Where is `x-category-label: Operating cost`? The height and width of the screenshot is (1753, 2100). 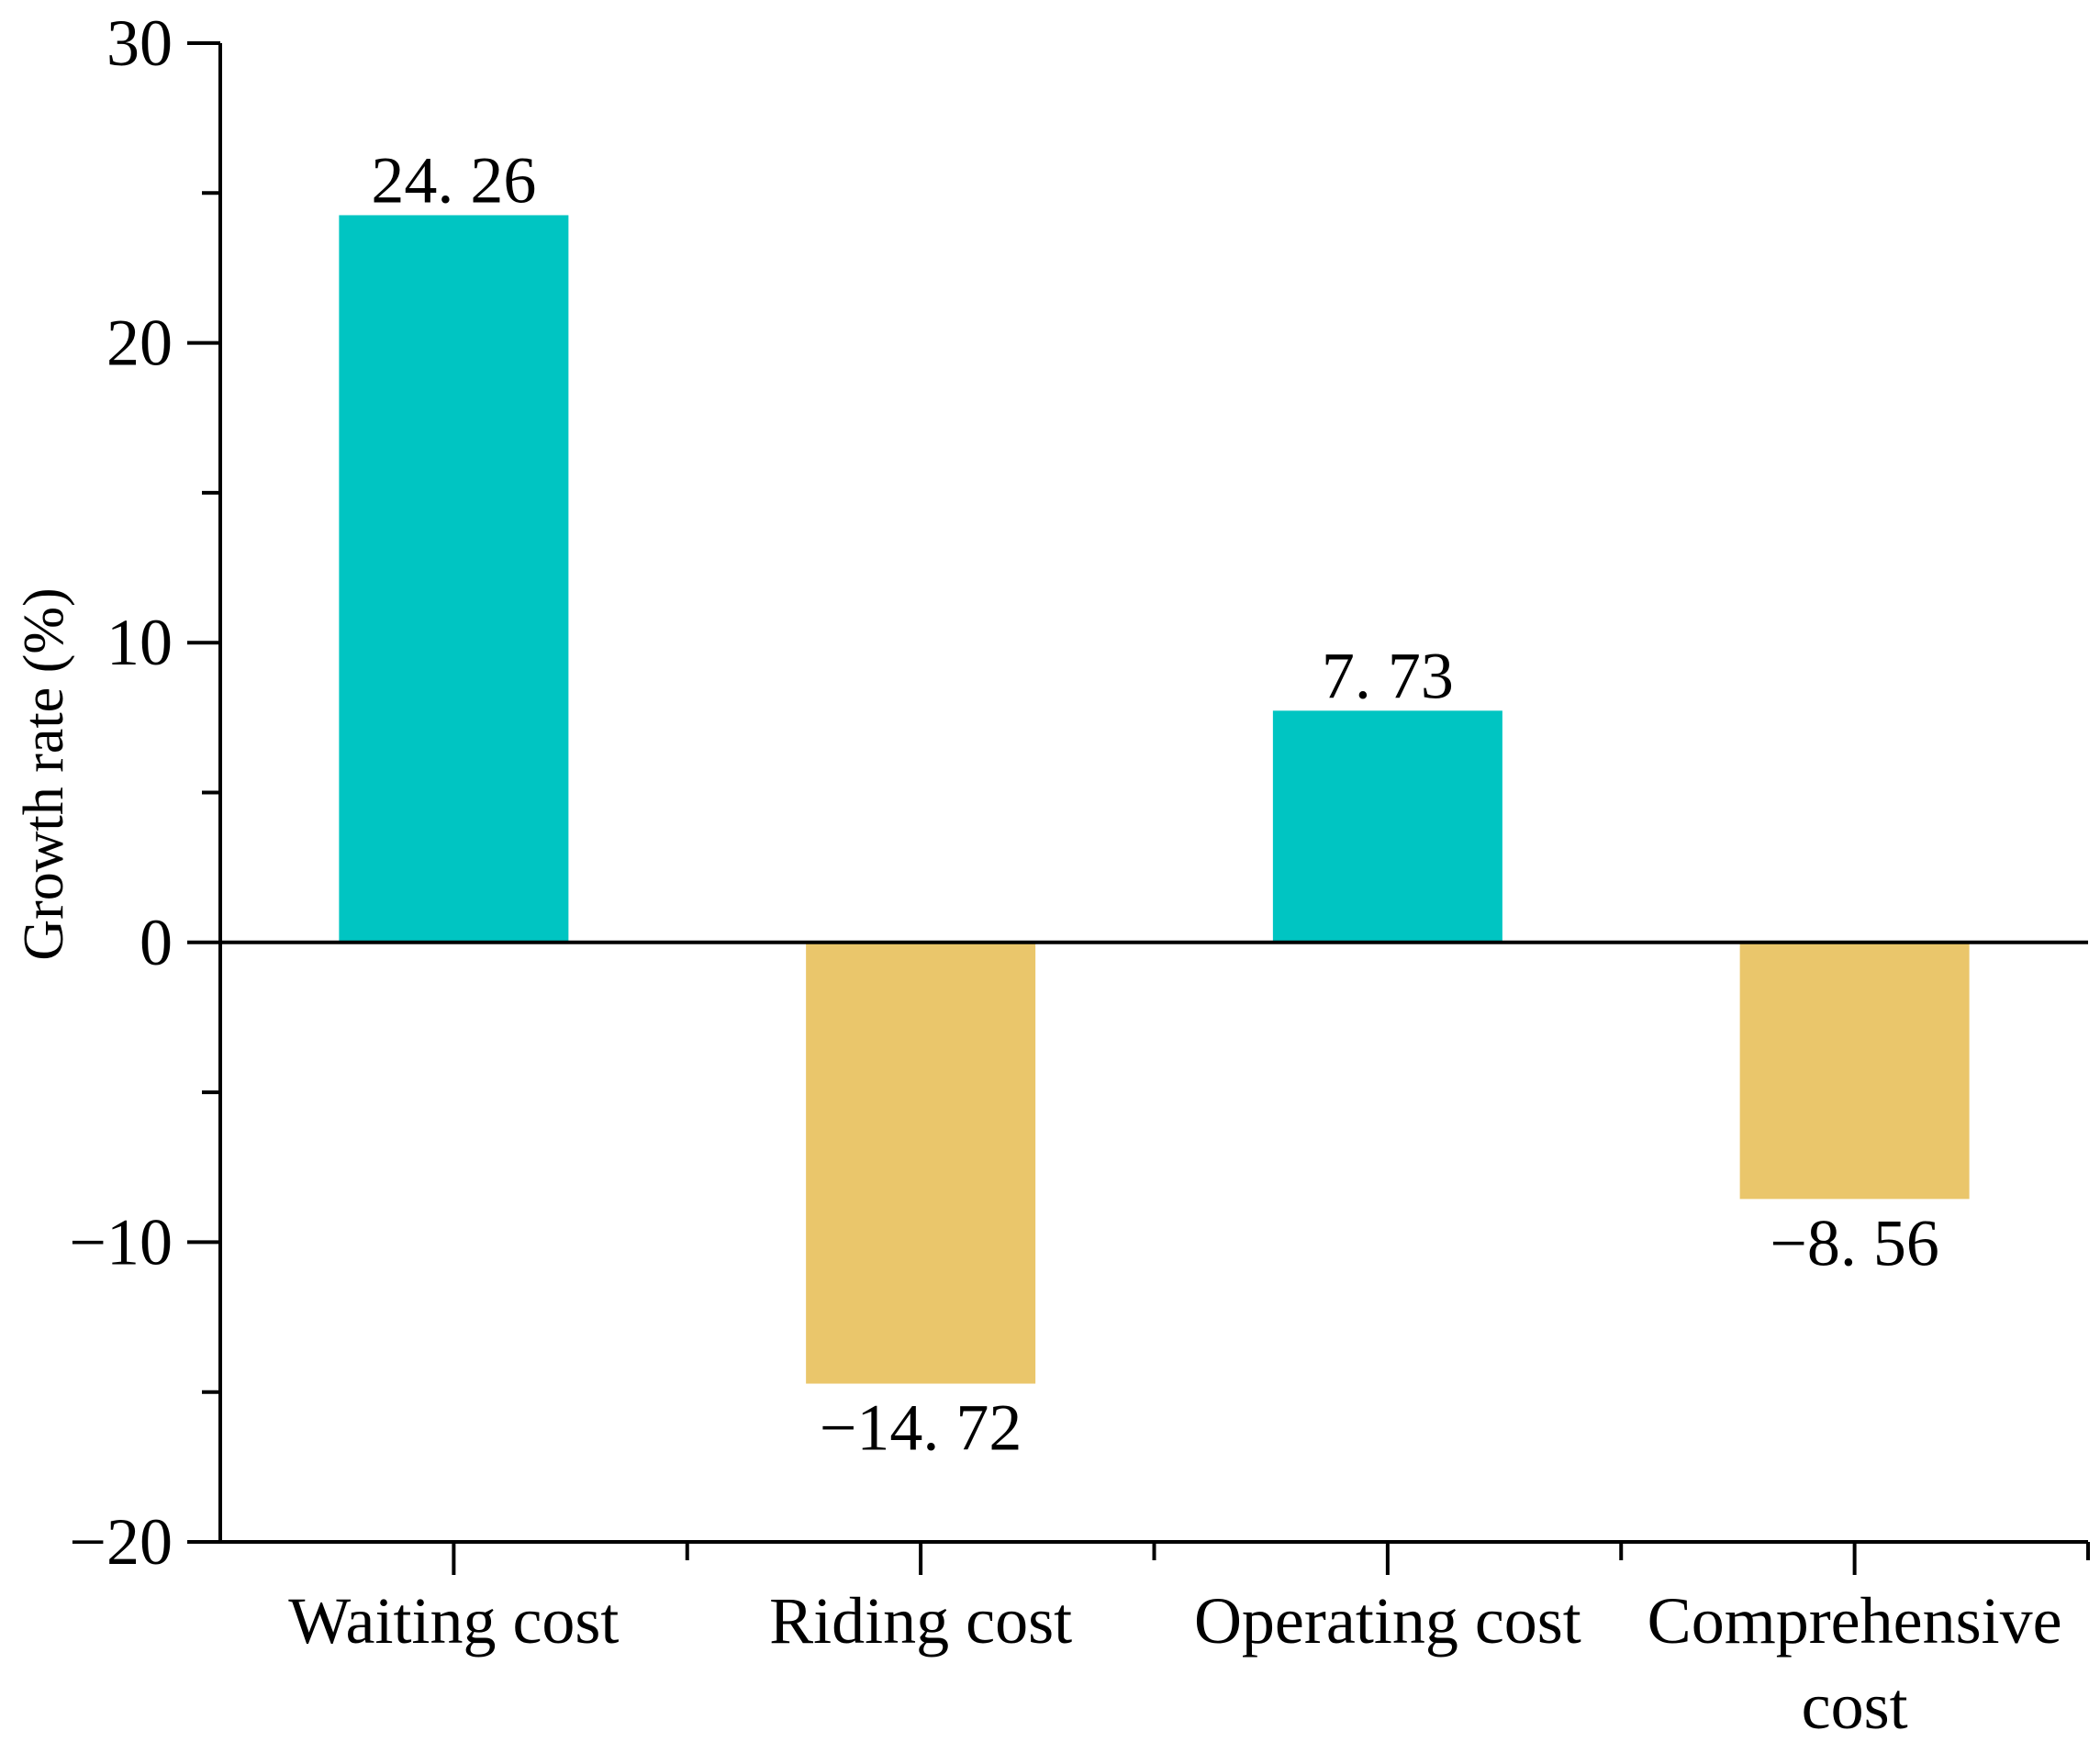
x-category-label: Operating cost is located at coordinates (1387, 1621).